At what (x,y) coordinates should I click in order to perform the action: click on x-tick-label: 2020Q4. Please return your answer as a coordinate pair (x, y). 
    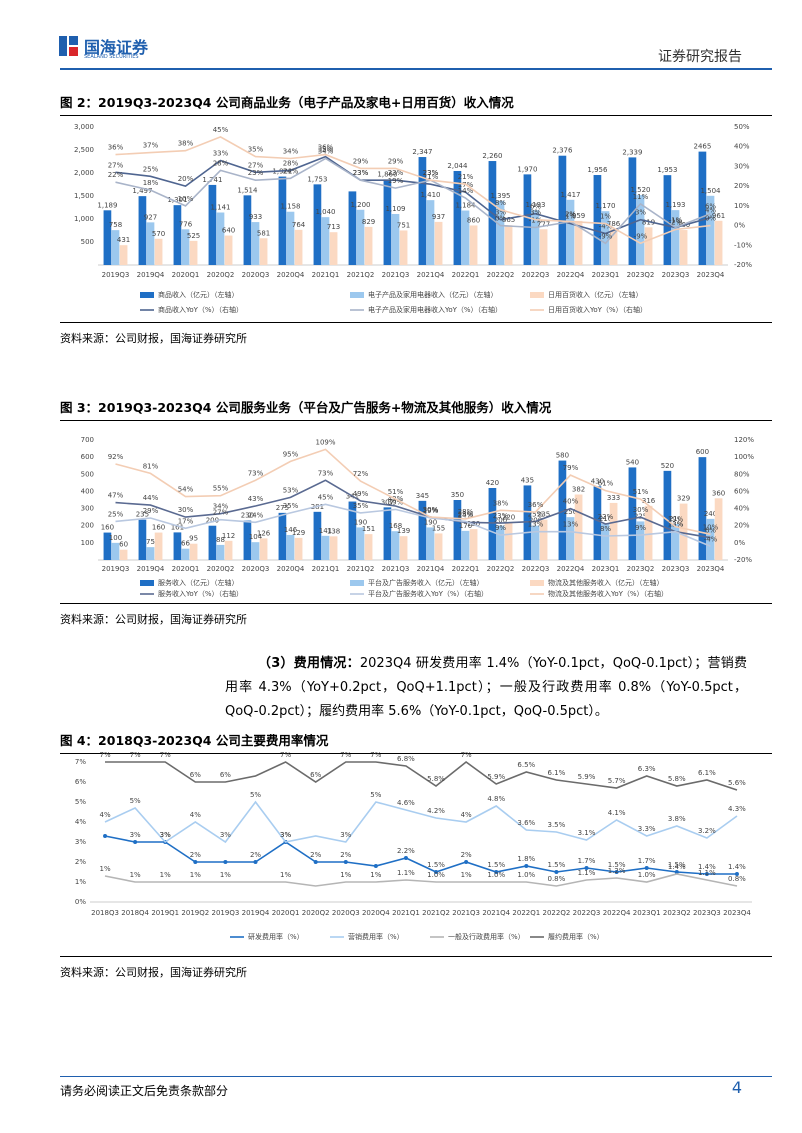
    Looking at the image, I should click on (376, 913).